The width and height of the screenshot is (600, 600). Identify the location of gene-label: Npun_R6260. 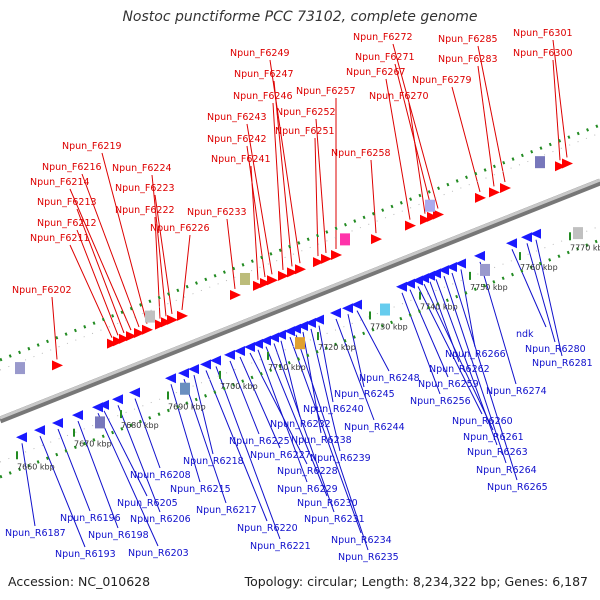
(482, 421).